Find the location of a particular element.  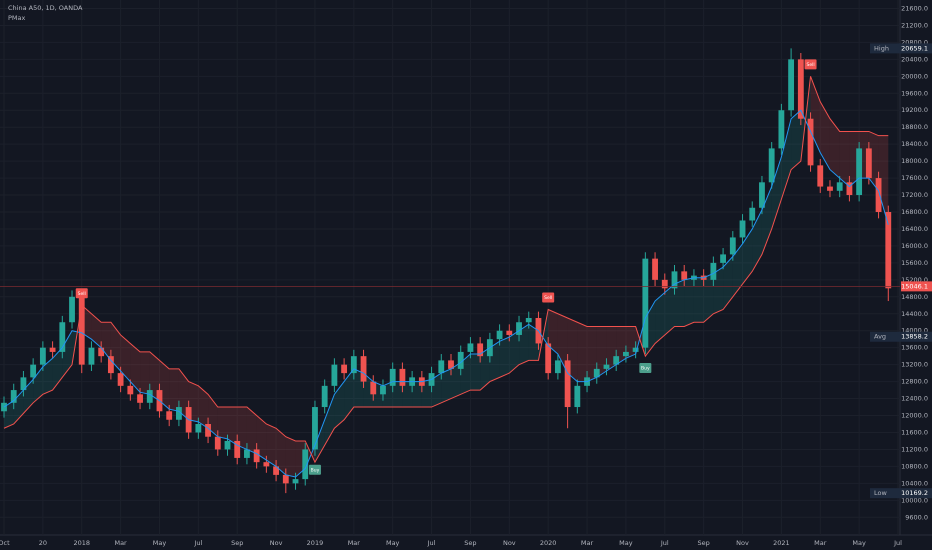

price-label-value: 20659.1 is located at coordinates (914, 48).